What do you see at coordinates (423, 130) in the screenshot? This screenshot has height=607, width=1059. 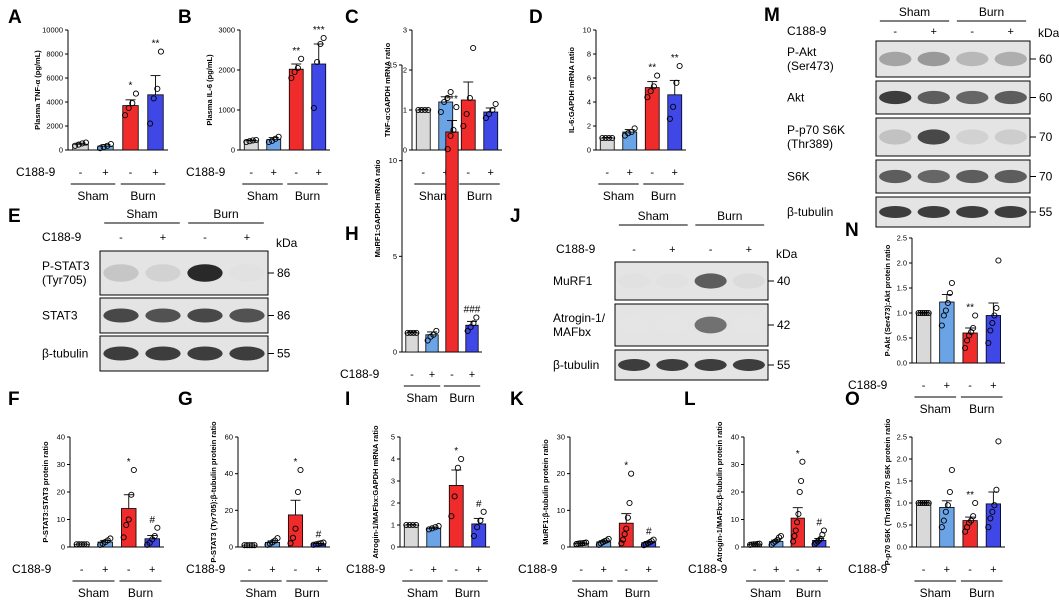 I see `bar-sham-vehicle` at bounding box center [423, 130].